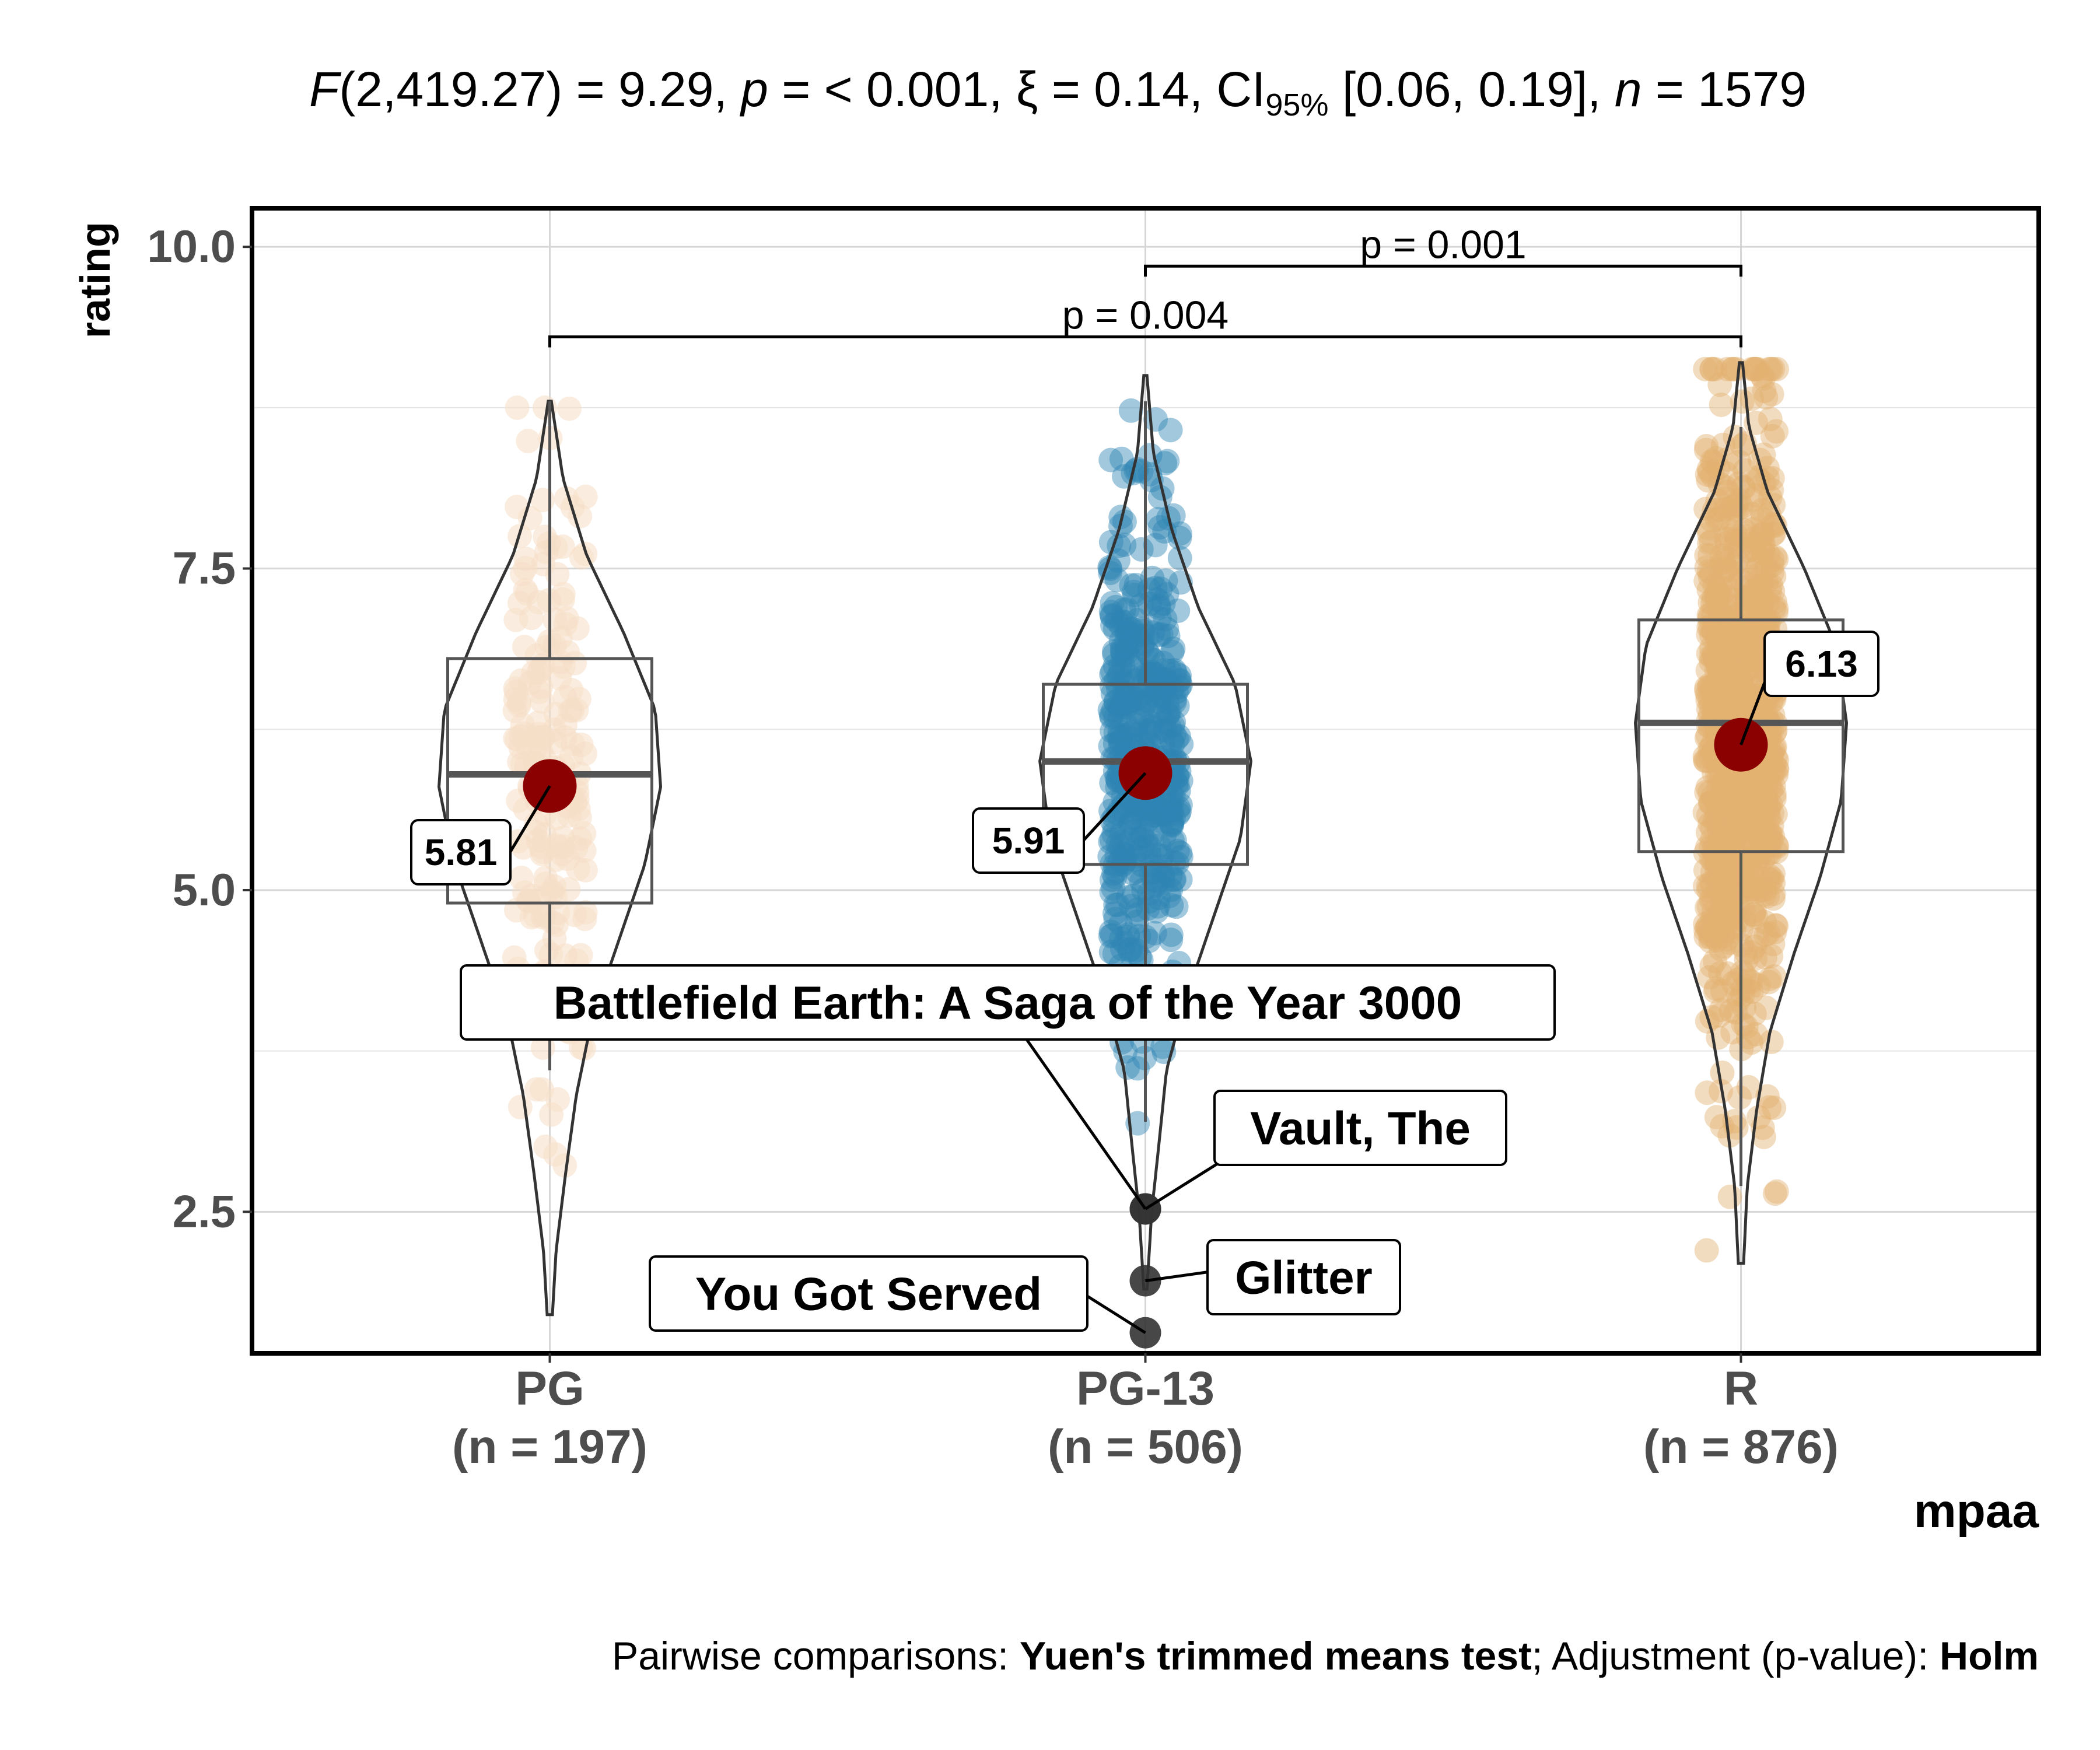 The image size is (2100, 1750). Describe the element at coordinates (1304, 1278) in the screenshot. I see `outlier-label: Glitter` at that location.